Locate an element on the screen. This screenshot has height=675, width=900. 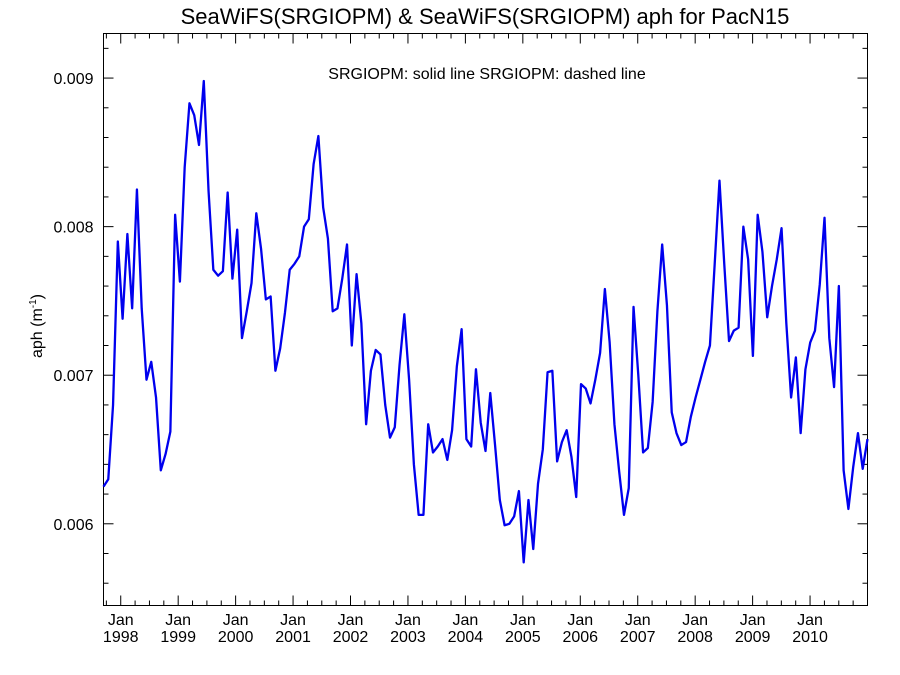
x-tick-label-year: 2006 is located at coordinates (580, 637).